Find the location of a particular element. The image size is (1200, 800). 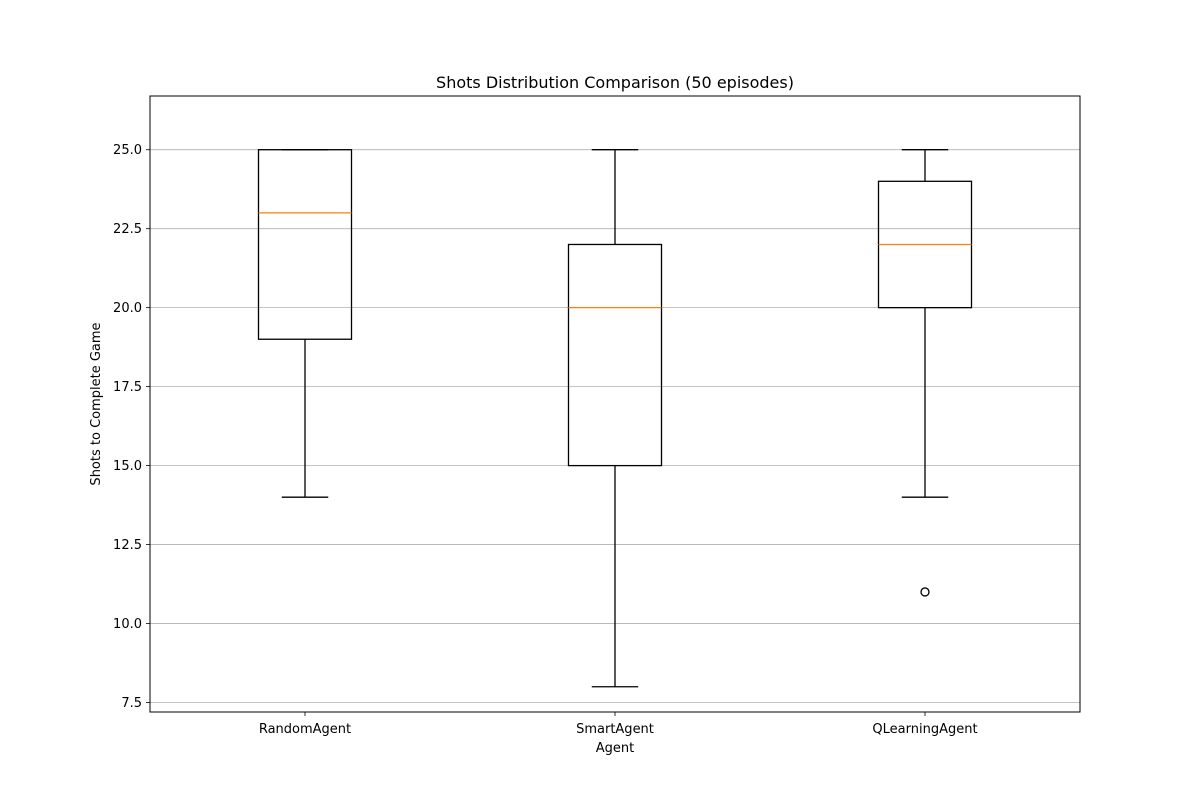

y-axis-label: Shots to Complete Game is located at coordinates (96, 403).